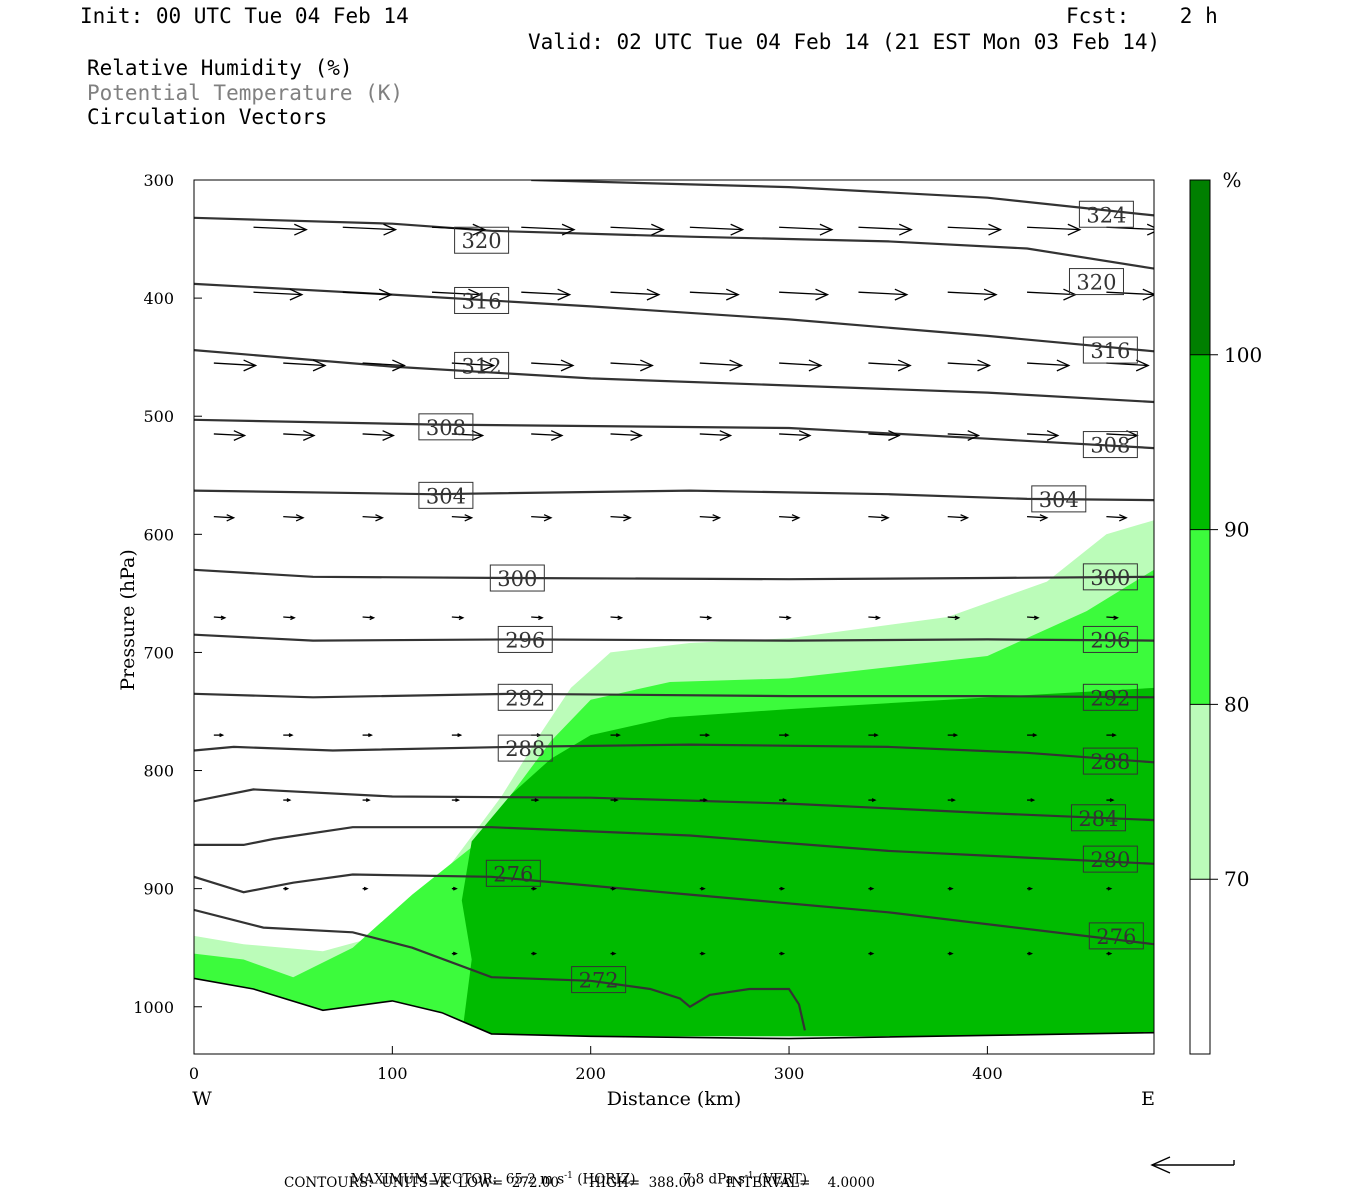 The height and width of the screenshot is (1200, 1350). What do you see at coordinates (158, 652) in the screenshot?
I see `y-tick-label: 700` at bounding box center [158, 652].